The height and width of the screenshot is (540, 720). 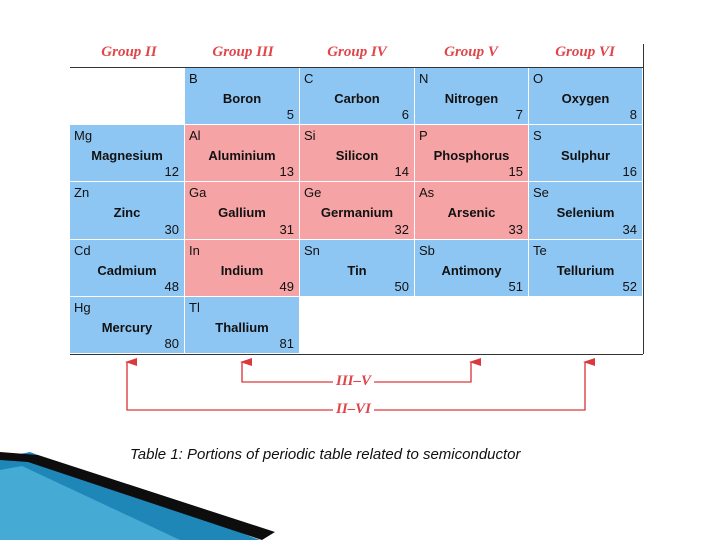 I want to click on element-cell-arsenic: As Arsenic 33, so click(x=472, y=211).